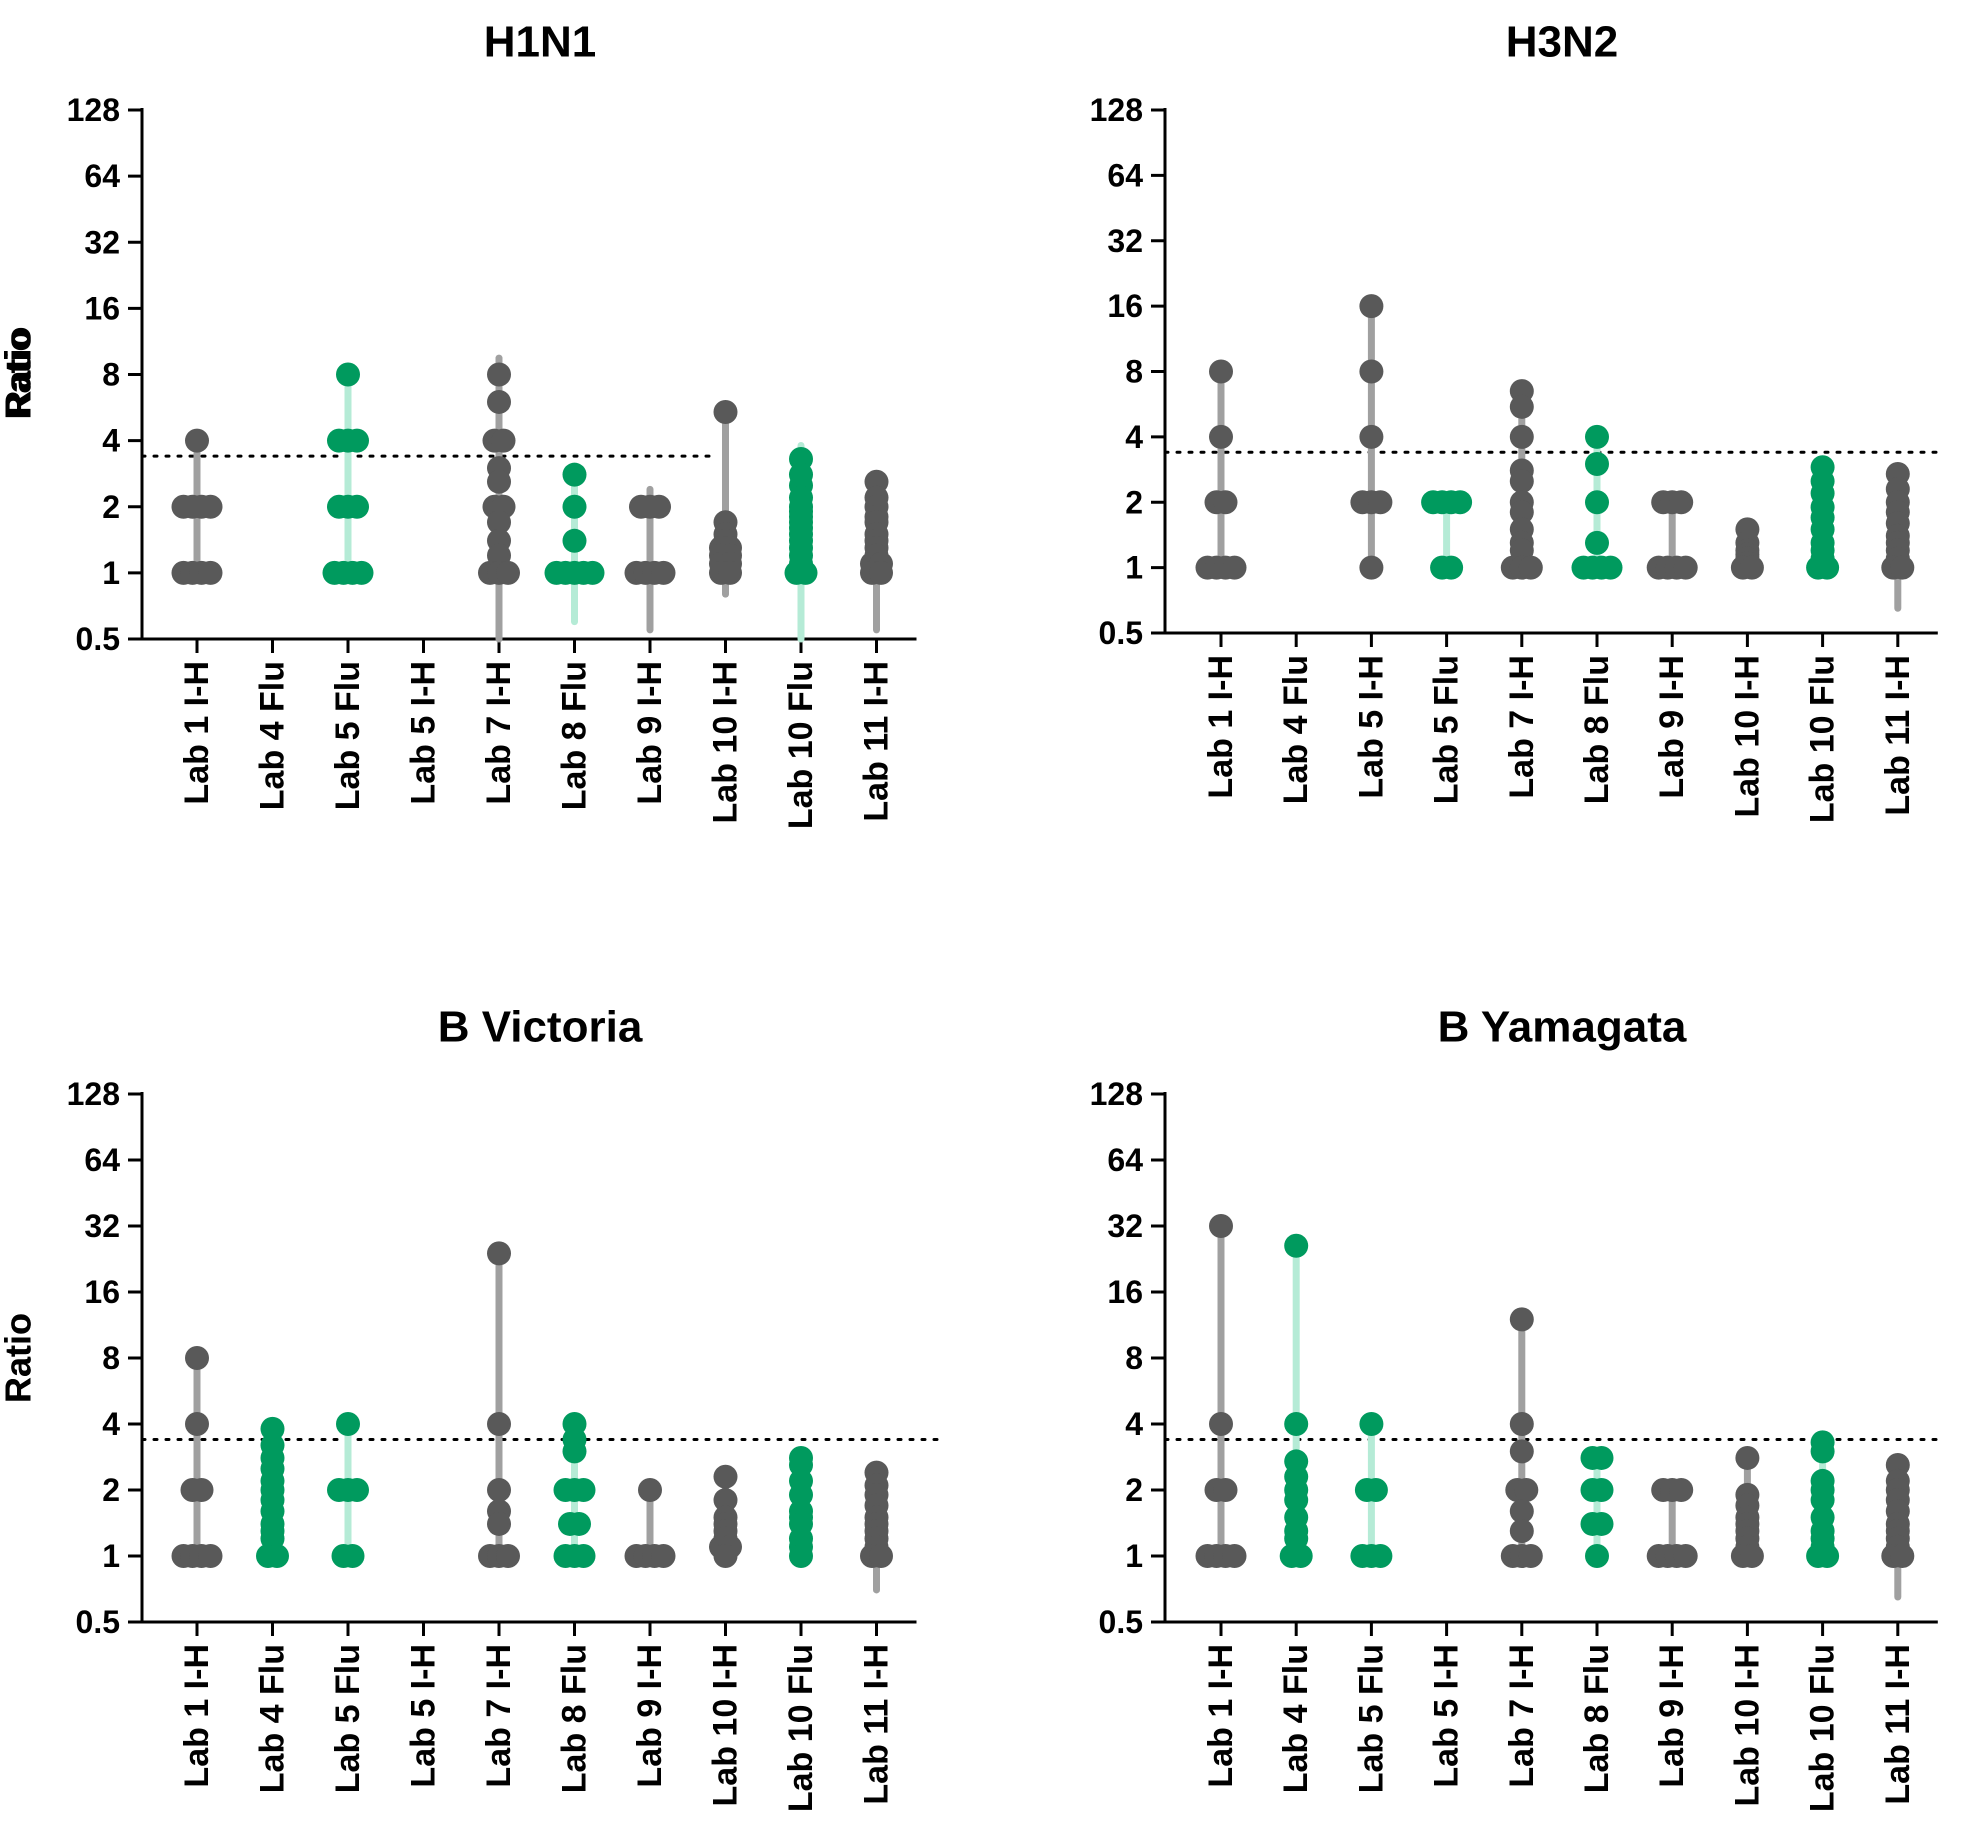 The image size is (1967, 1845). Describe the element at coordinates (1898, 536) in the screenshot. I see `series-lab-11-i-h` at that location.